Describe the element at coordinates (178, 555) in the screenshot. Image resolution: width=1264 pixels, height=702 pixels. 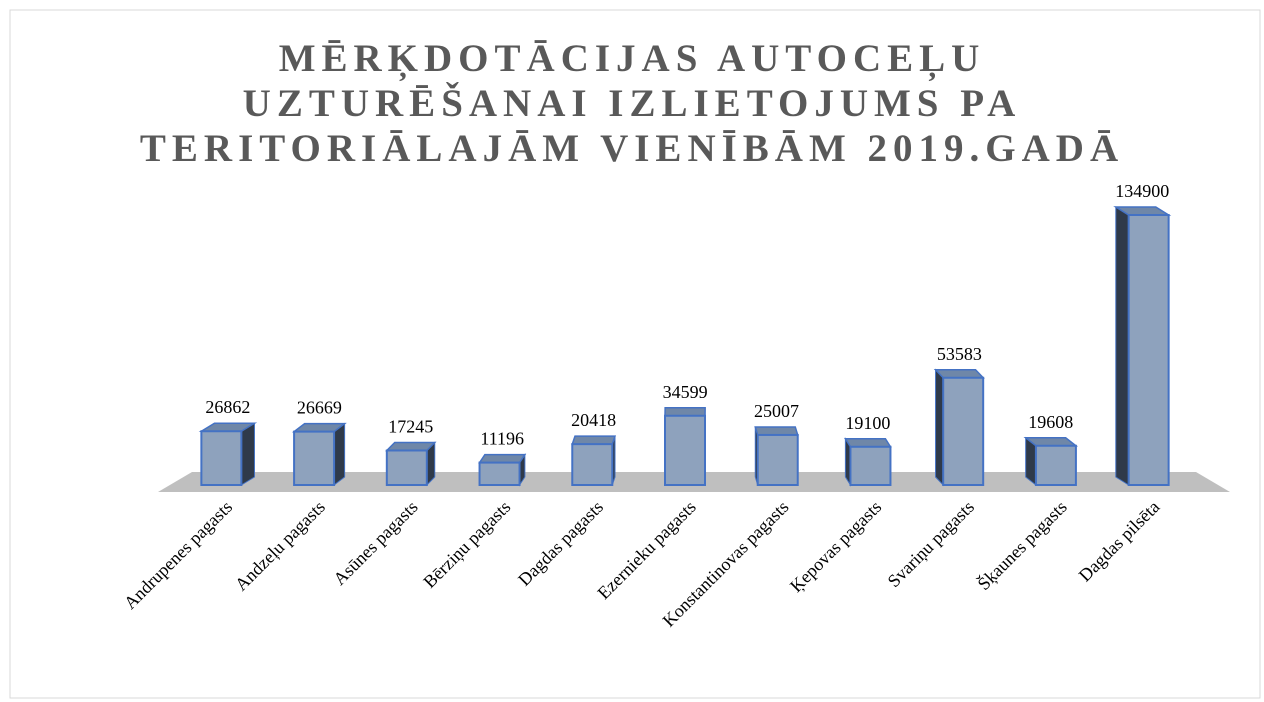
I see `x-tick-label: Andrupenes pagasts` at that location.